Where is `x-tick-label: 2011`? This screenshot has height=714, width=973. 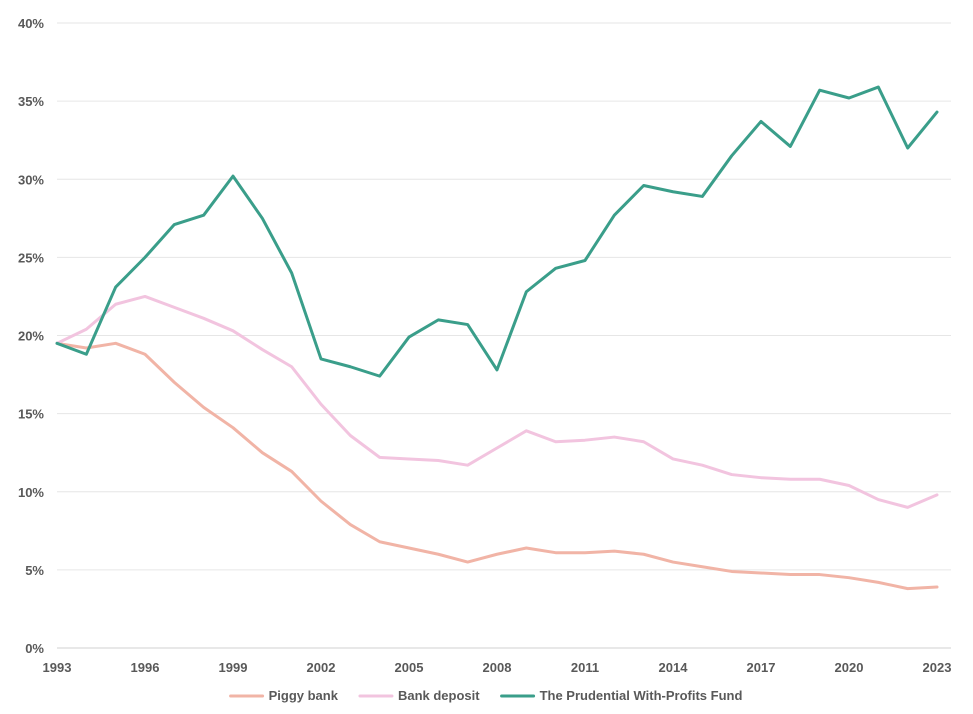
x-tick-label: 2011 is located at coordinates (585, 667).